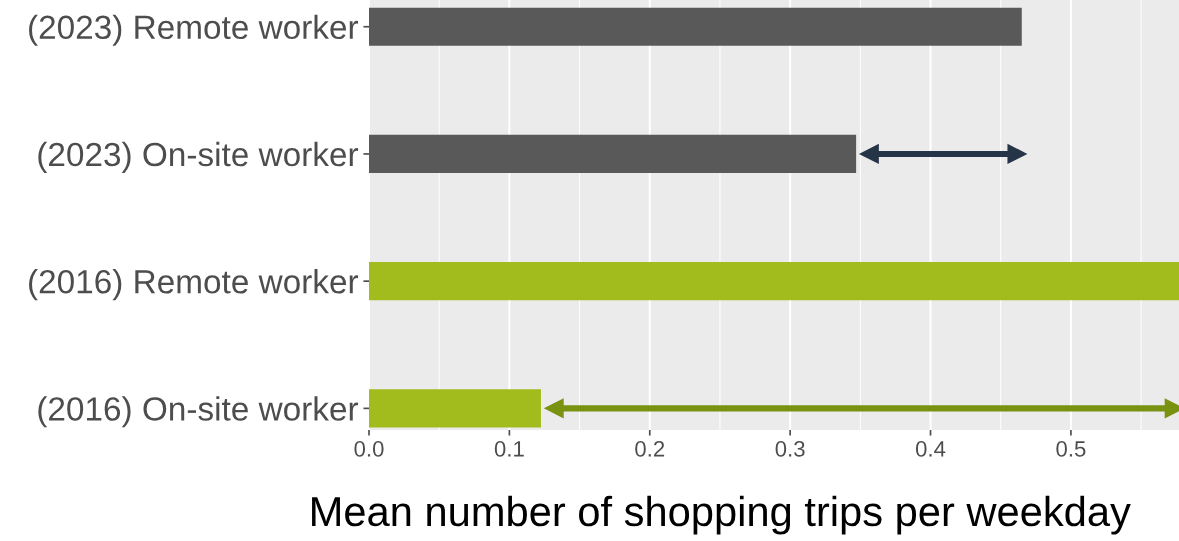 The width and height of the screenshot is (1179, 541). Describe the element at coordinates (194, 285) in the screenshot. I see `y-tick-label: (2016) Remote worker` at that location.